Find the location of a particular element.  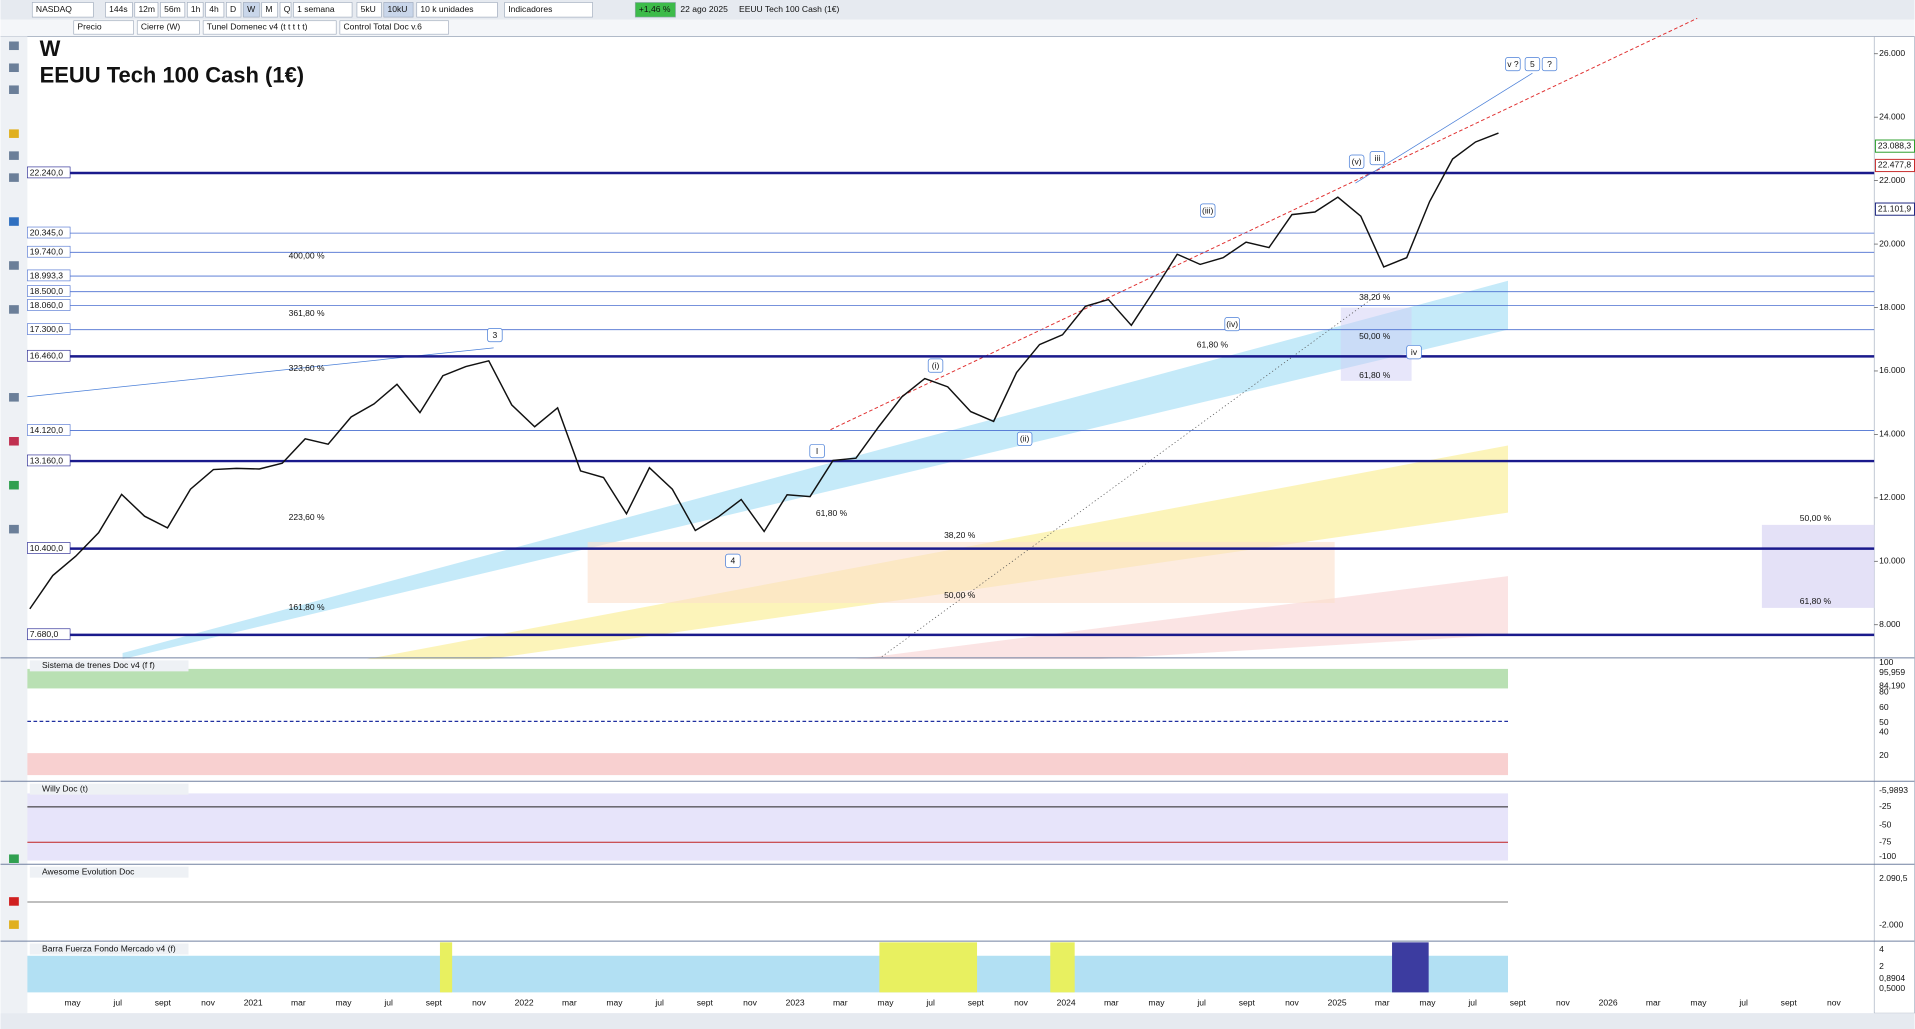

current-value: 22.477,8 is located at coordinates (1894, 165).